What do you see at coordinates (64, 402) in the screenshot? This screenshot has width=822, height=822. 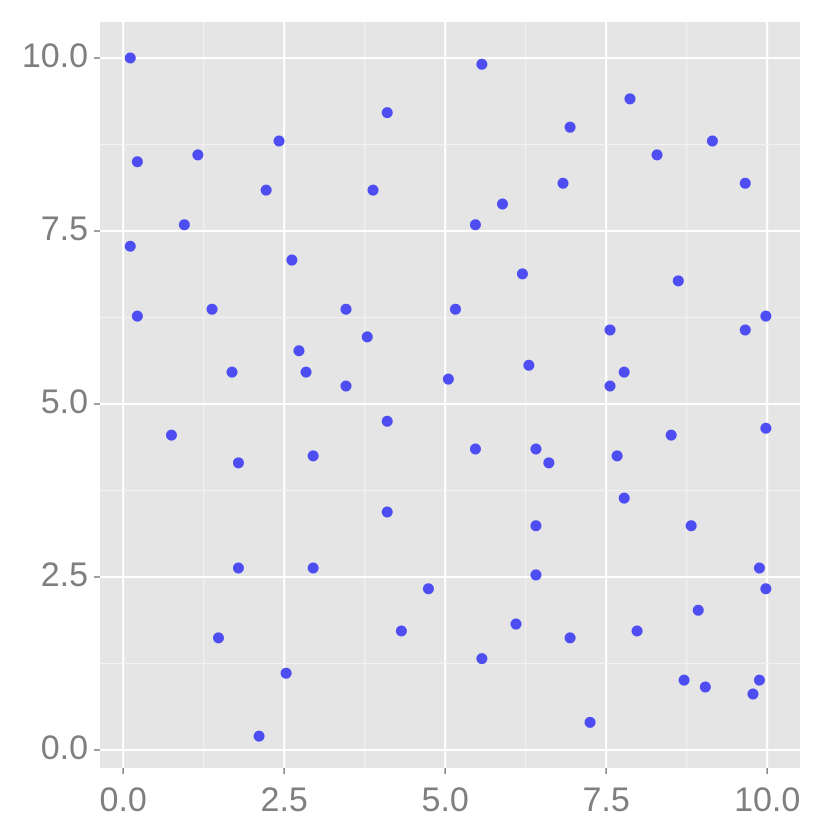 I see `y-tick-label: 5.0` at bounding box center [64, 402].